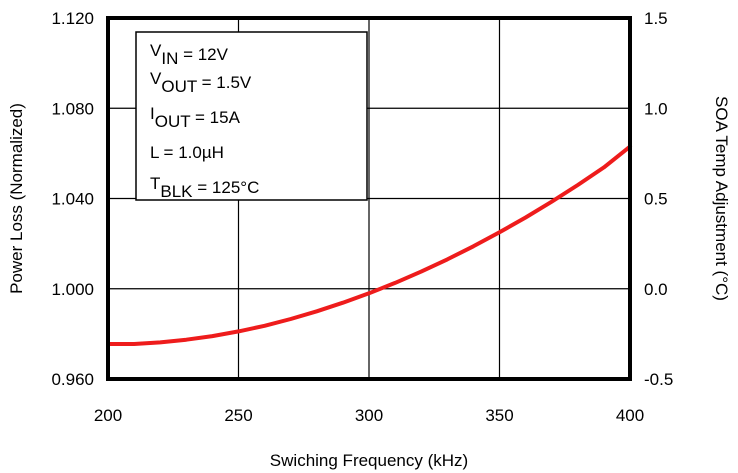 The width and height of the screenshot is (738, 473). Describe the element at coordinates (499, 415) in the screenshot. I see `x-tick-label: 350` at that location.